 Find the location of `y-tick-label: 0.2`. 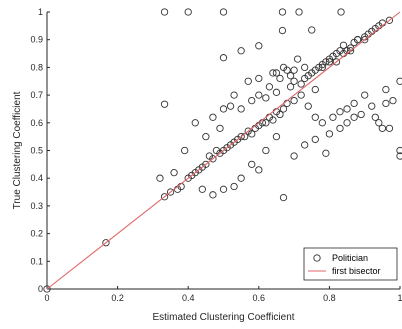

y-tick-label: 0.2 is located at coordinates (36, 234).